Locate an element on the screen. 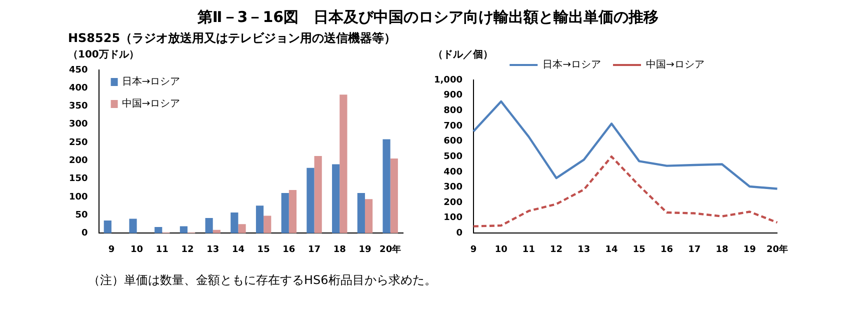 This screenshot has height=334, width=856. y-axis-title: （100万ドル） is located at coordinates (103, 55).